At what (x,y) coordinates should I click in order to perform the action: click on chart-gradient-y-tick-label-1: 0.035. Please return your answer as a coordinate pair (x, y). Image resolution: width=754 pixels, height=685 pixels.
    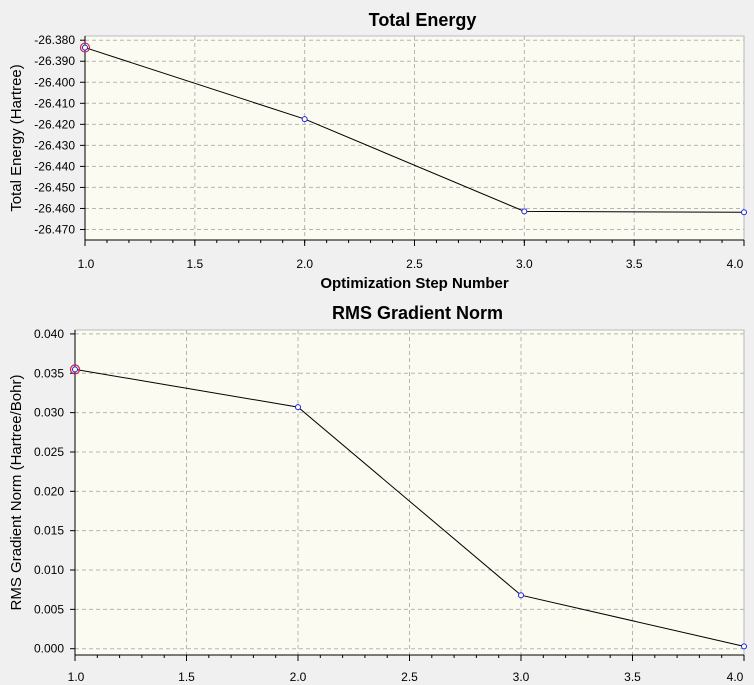
    Looking at the image, I should click on (49, 373).